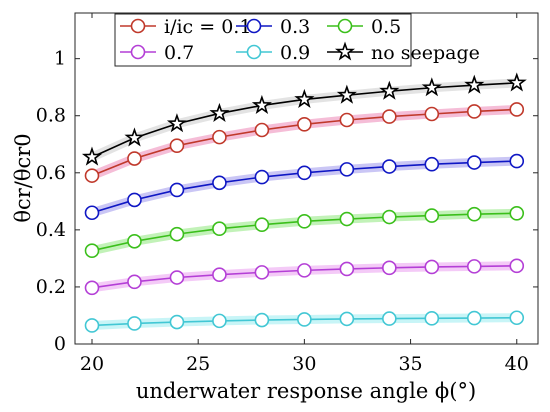  I want to click on legend-label: 0.3, so click(295, 27).